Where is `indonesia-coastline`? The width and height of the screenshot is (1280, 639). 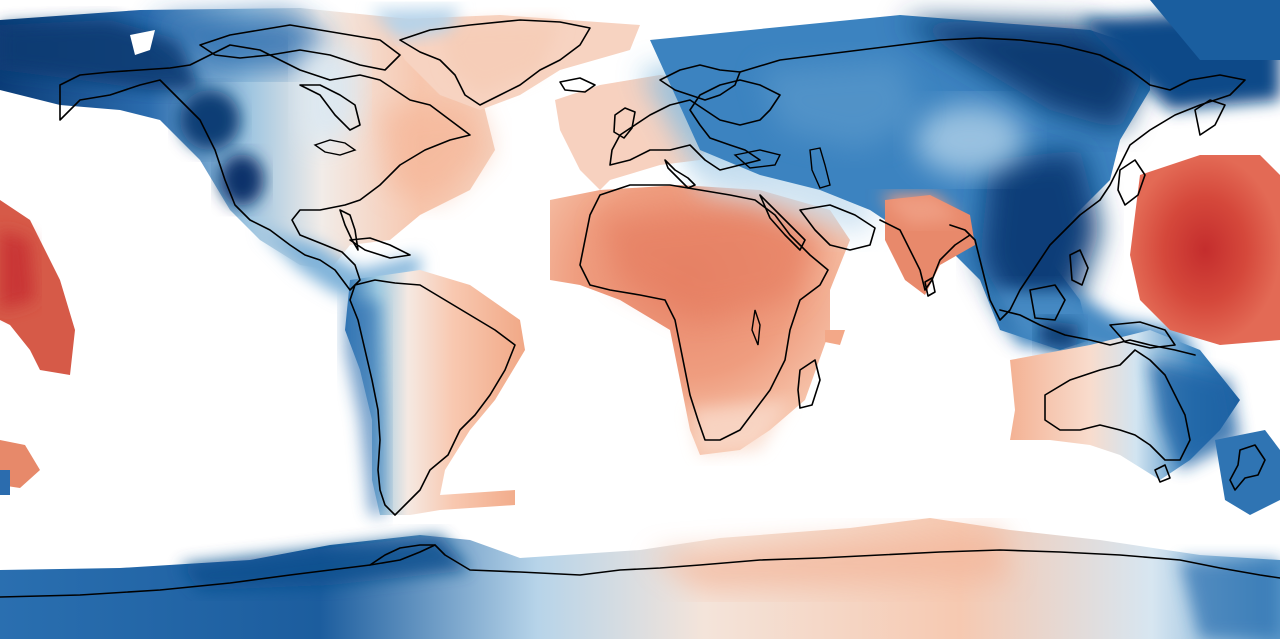
indonesia-coastline is located at coordinates (1097, 332).